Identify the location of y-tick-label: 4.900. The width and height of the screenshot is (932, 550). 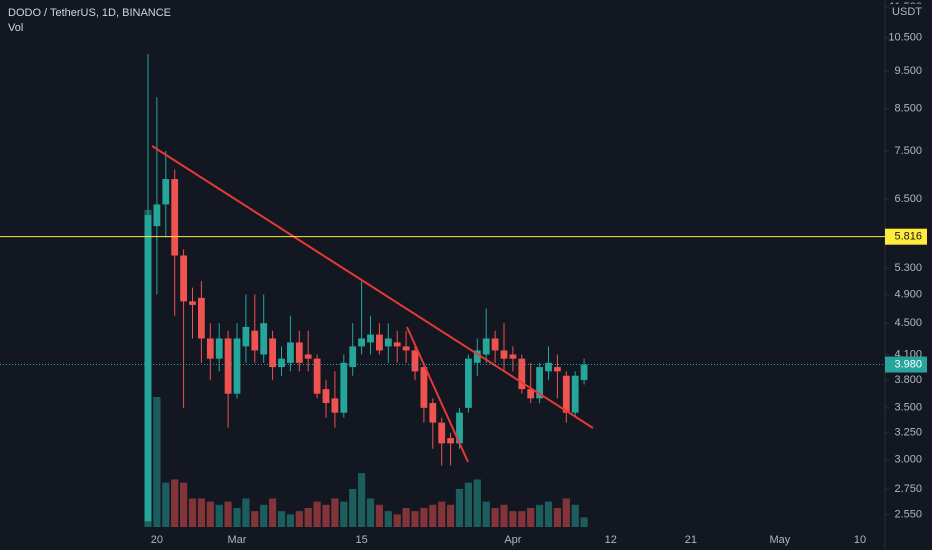
(908, 294).